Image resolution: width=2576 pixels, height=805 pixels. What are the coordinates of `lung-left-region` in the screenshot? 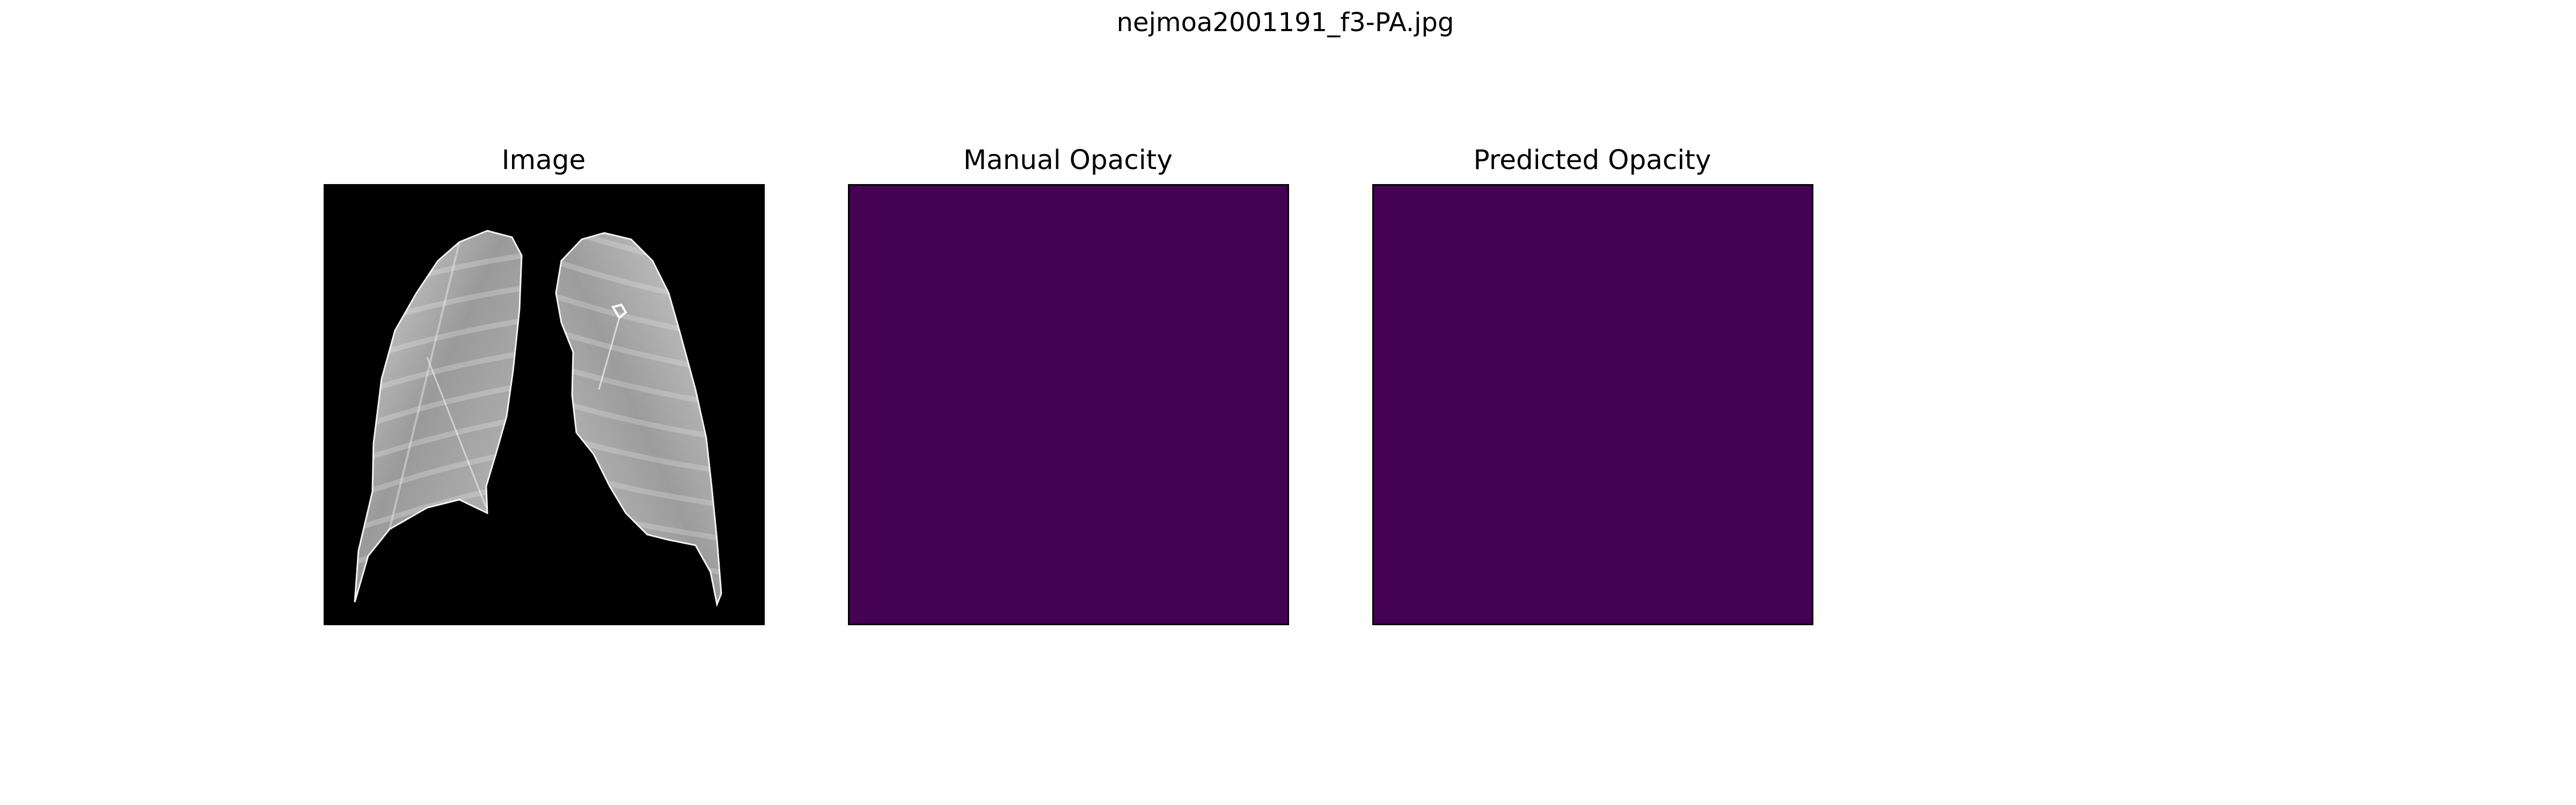 It's located at (438, 416).